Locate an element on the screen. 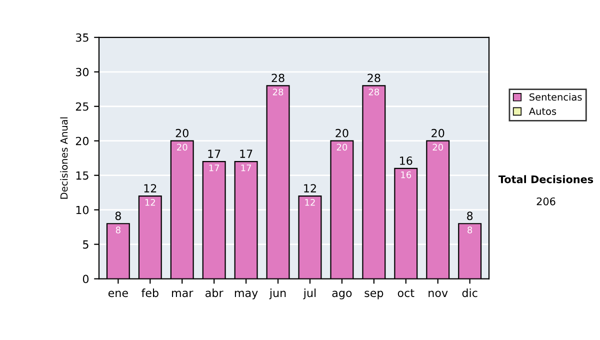  x-tick-label: ago is located at coordinates (342, 295).